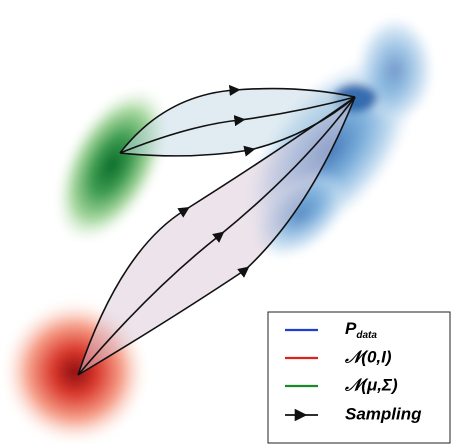  I want to click on green-density, so click(112, 165).